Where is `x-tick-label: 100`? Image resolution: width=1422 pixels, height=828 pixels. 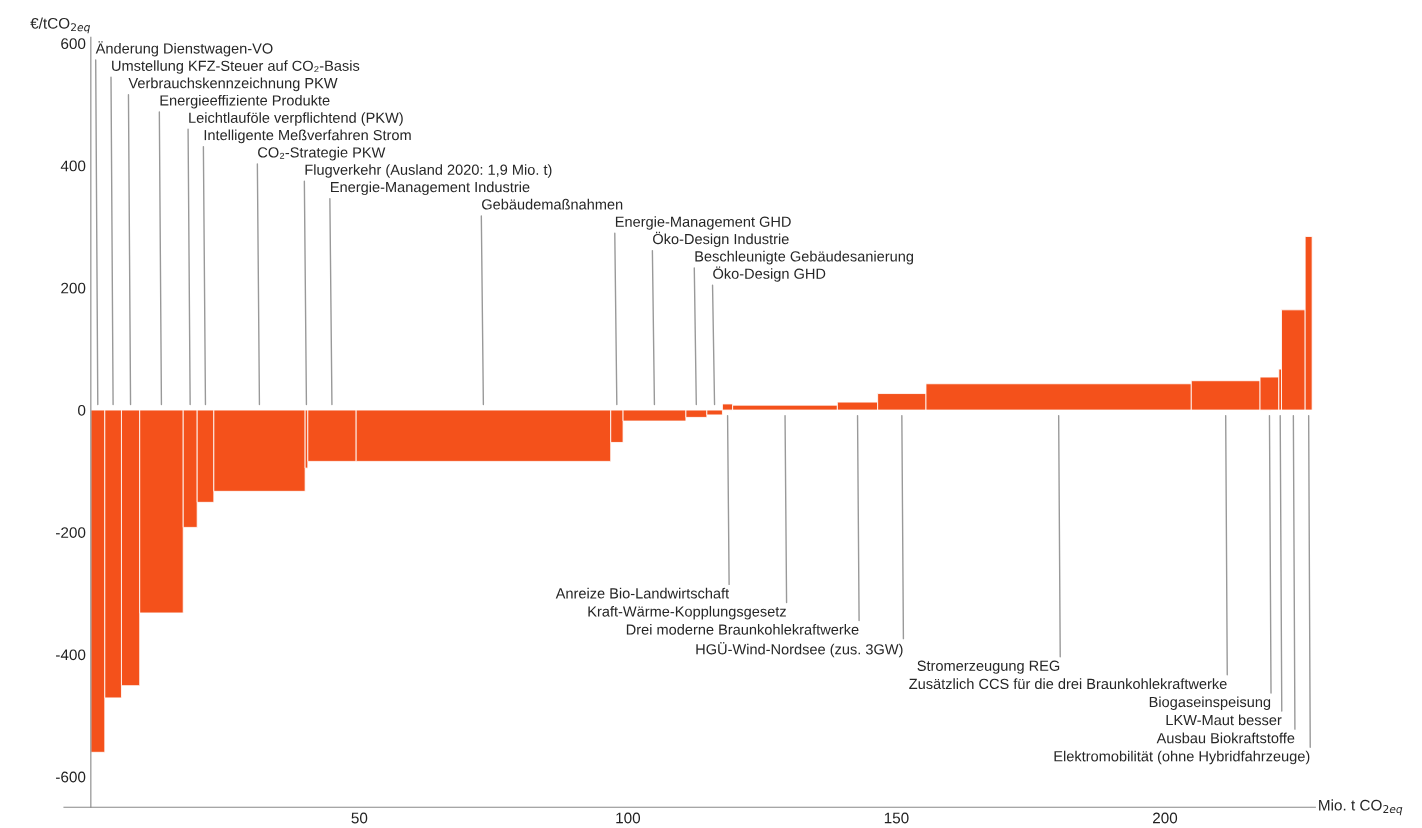 x-tick-label: 100 is located at coordinates (628, 818).